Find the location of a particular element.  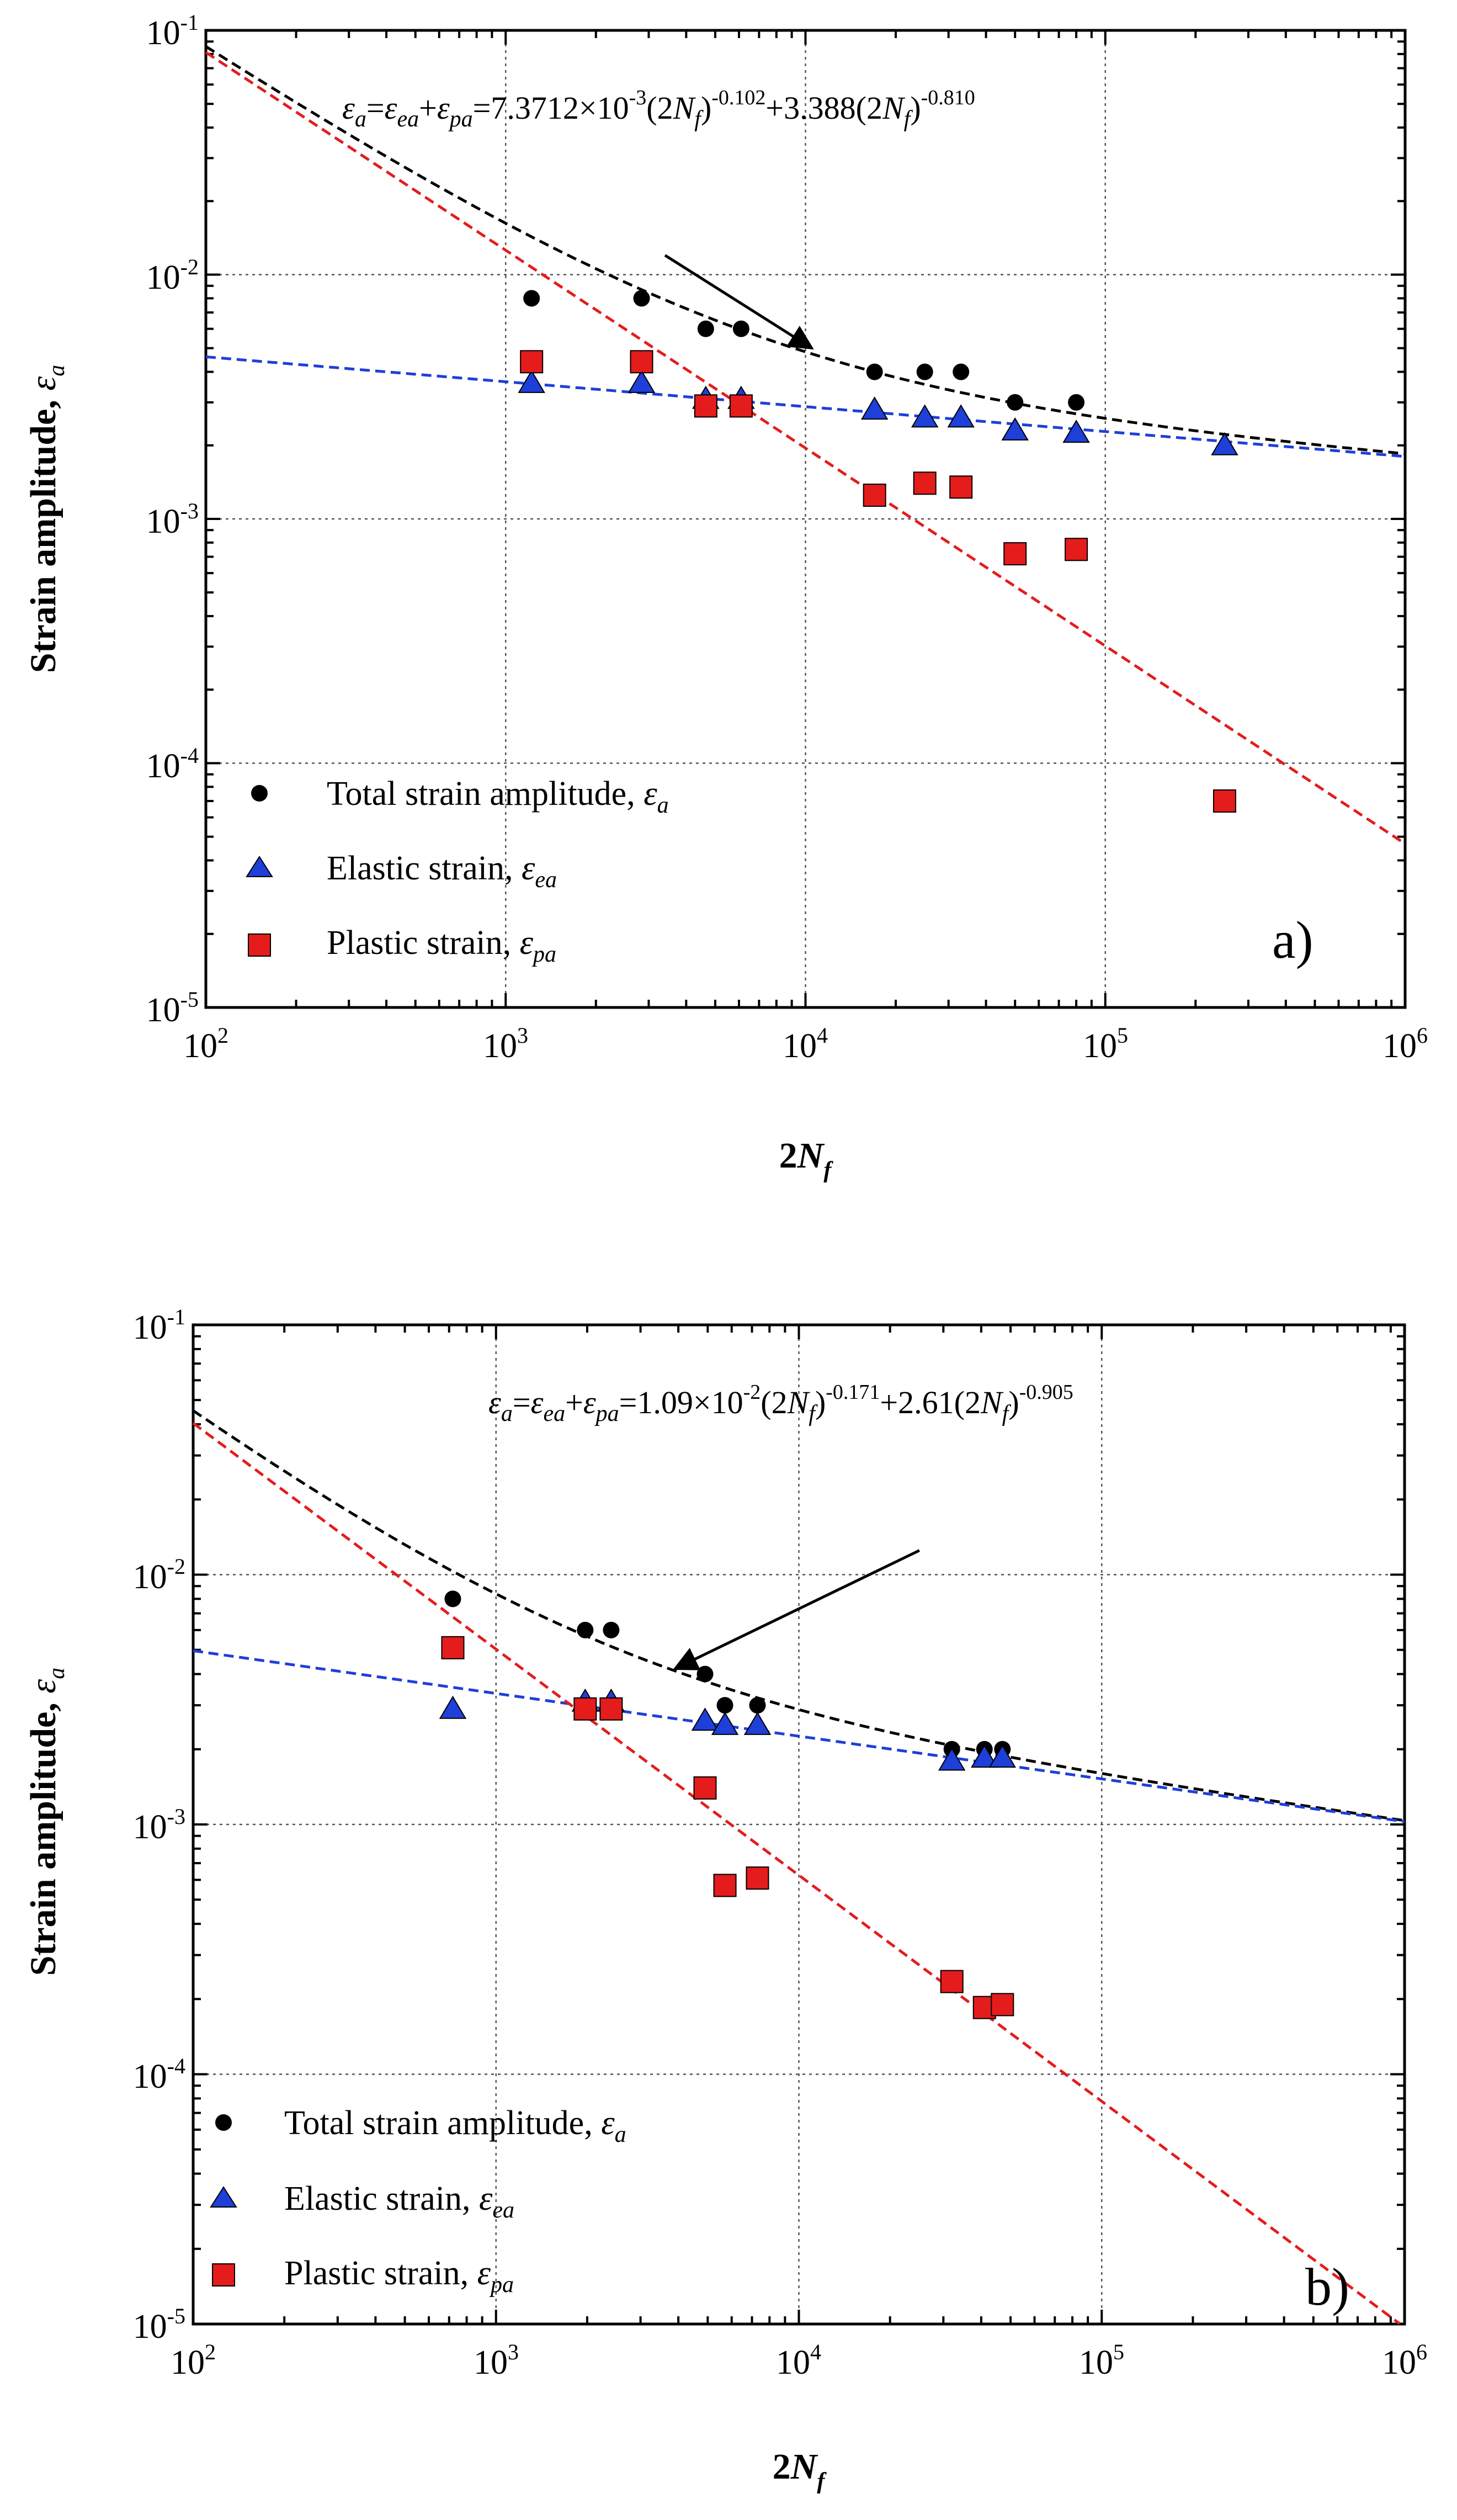

data-marks-b is located at coordinates (728, 1805).